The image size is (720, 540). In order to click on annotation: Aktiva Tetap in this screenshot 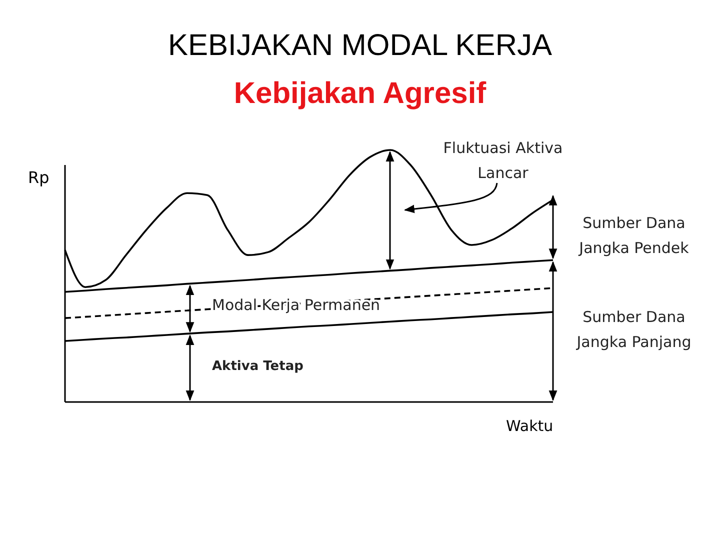, I will do `click(258, 366)`.